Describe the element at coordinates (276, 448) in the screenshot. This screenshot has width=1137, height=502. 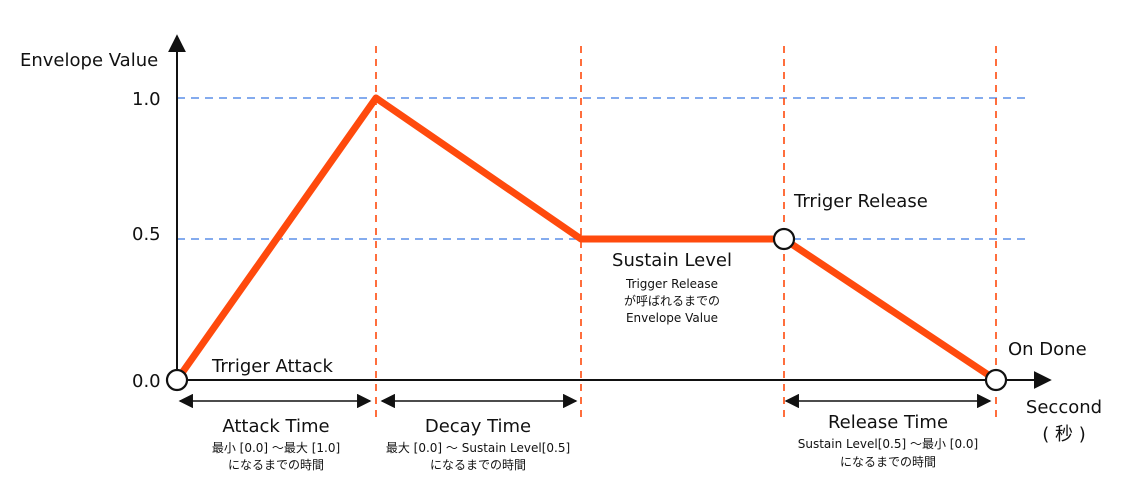
I see `attack-time-range: 最小 [0.0] ～最大 [1.0]` at that location.